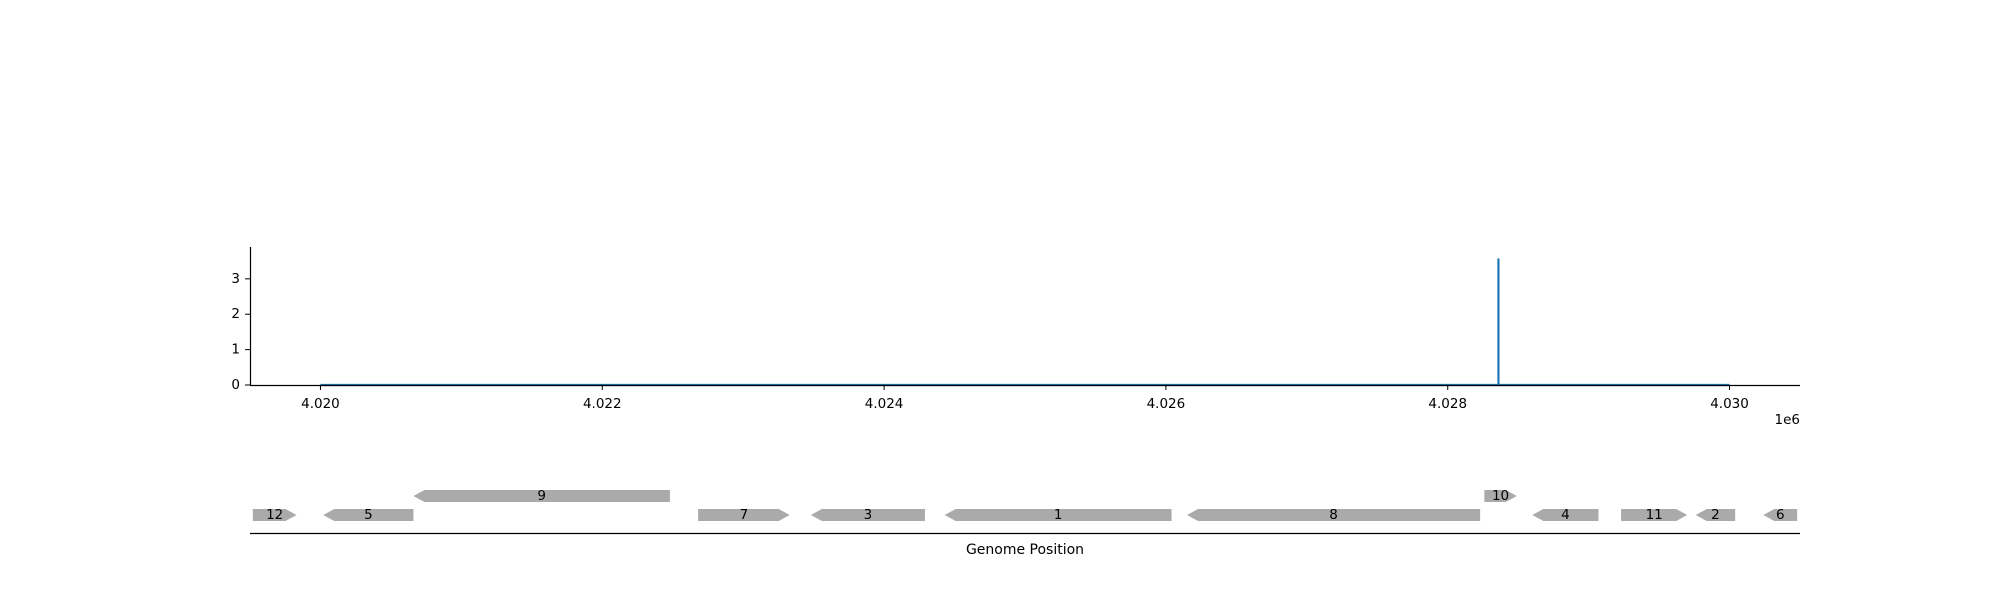 The width and height of the screenshot is (2000, 600). I want to click on x-tick-label: 4.020, so click(320, 404).